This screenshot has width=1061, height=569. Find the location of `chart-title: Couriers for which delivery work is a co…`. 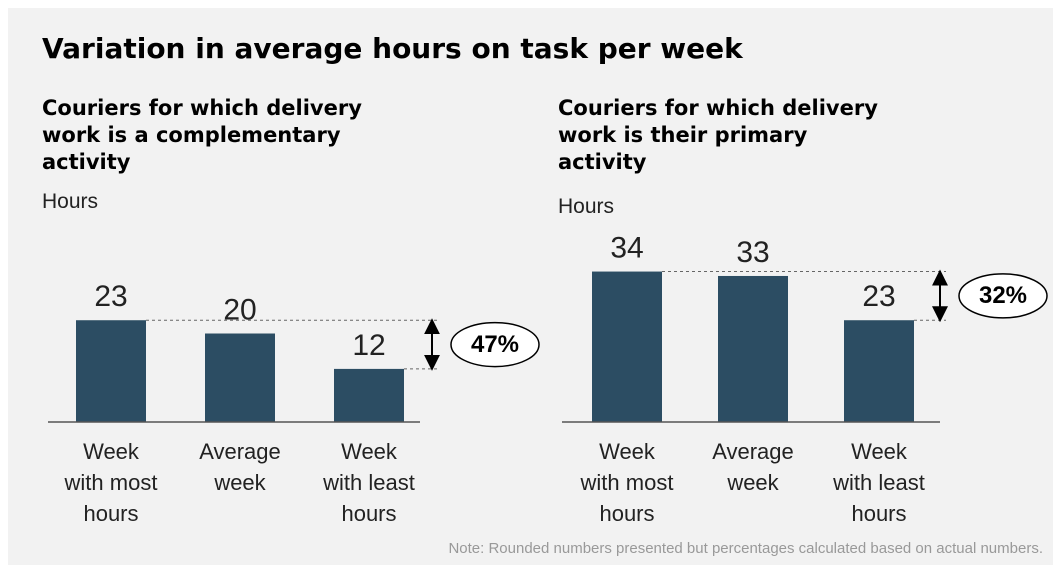

chart-title: Couriers for which delivery work is a co… is located at coordinates (202, 135).